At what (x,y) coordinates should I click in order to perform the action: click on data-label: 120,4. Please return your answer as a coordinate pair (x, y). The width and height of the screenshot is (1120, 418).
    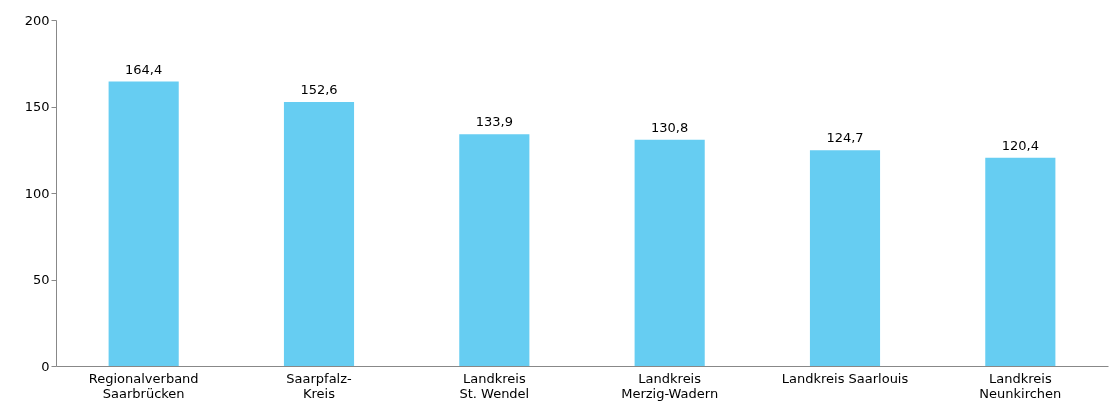
    Looking at the image, I should click on (1020, 145).